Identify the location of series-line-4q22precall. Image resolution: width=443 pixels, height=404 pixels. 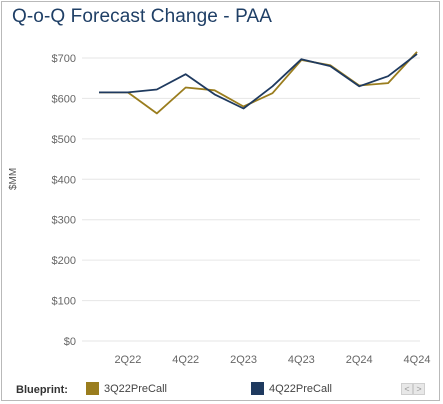
(258, 81).